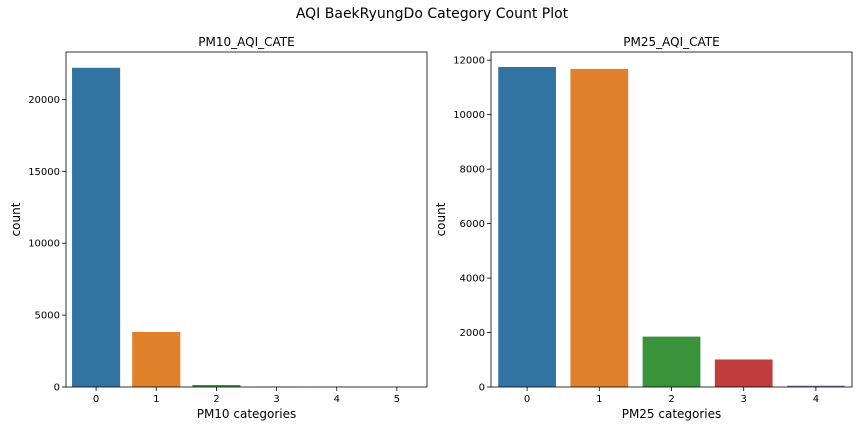  Describe the element at coordinates (44, 244) in the screenshot. I see `pm10-ytick-label-10000: 10000` at that location.